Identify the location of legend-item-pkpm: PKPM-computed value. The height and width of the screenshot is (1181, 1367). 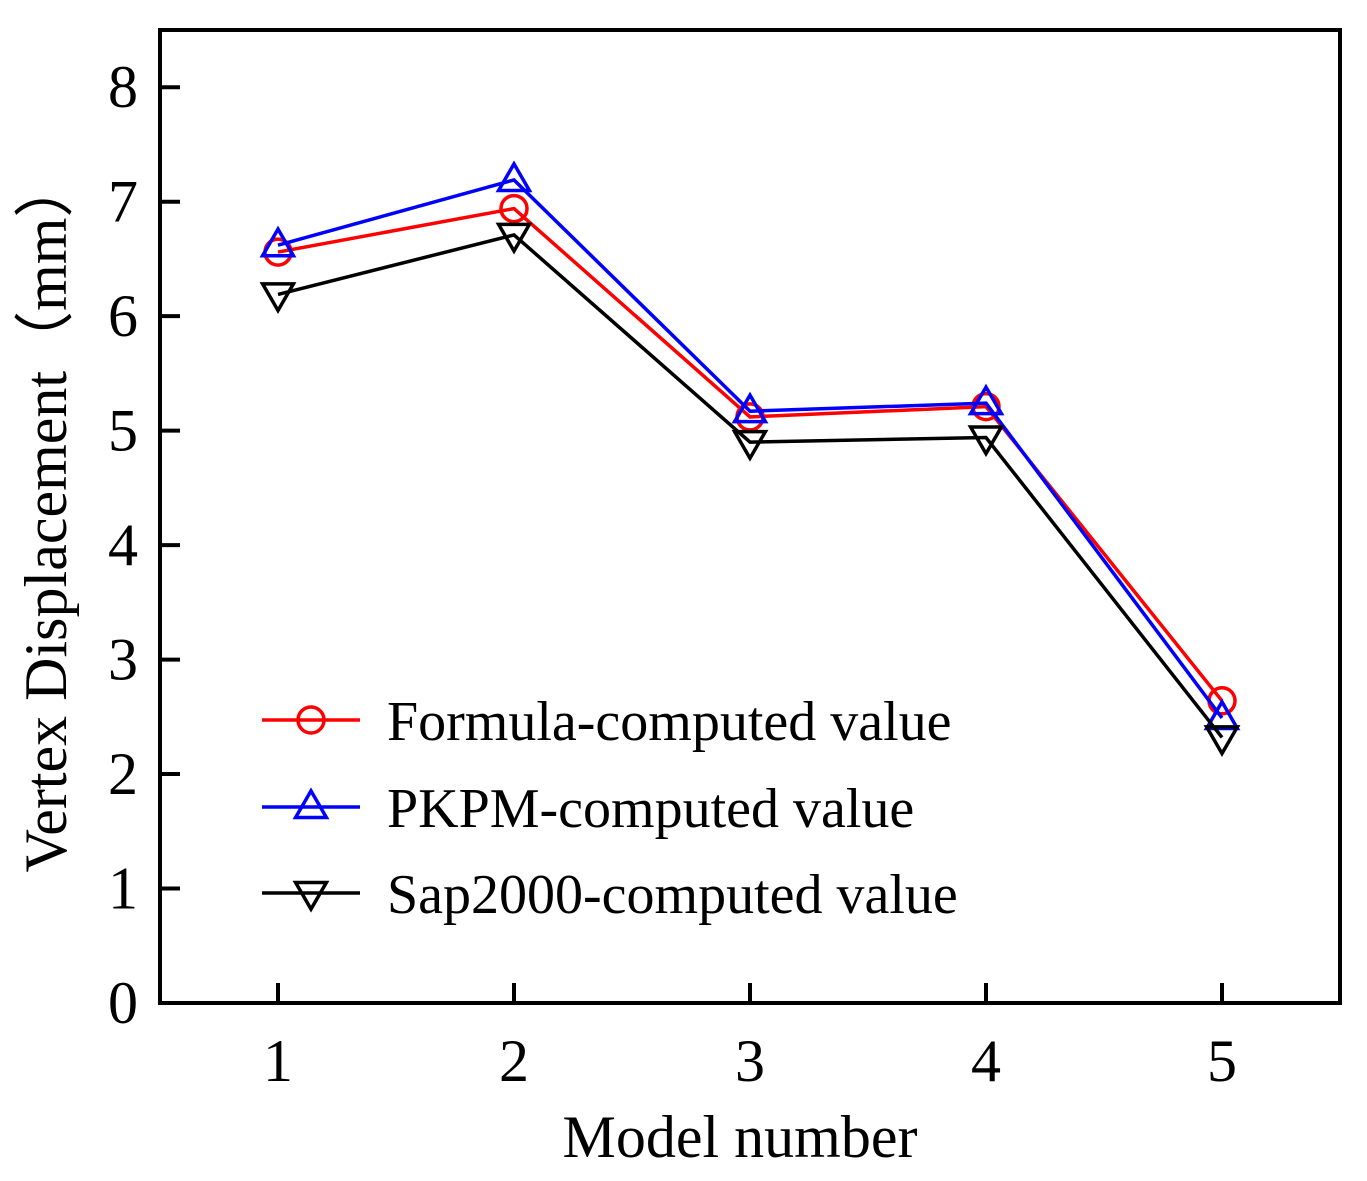
(588, 809).